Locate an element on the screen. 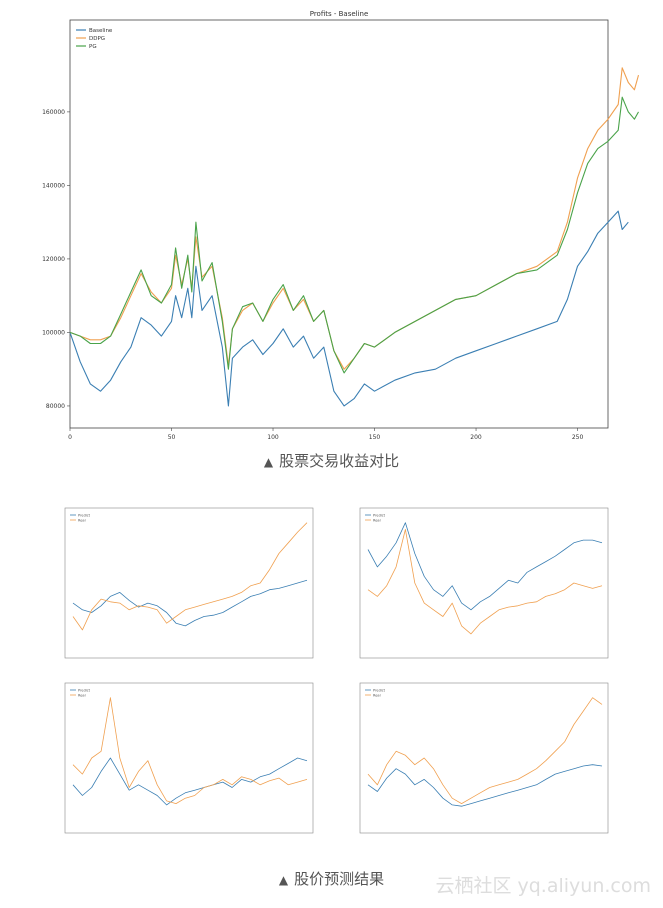 Image resolution: width=663 pixels, height=908 pixels. caption-profit-comparison: ▲ 股票交易收益对比 is located at coordinates (331, 460).